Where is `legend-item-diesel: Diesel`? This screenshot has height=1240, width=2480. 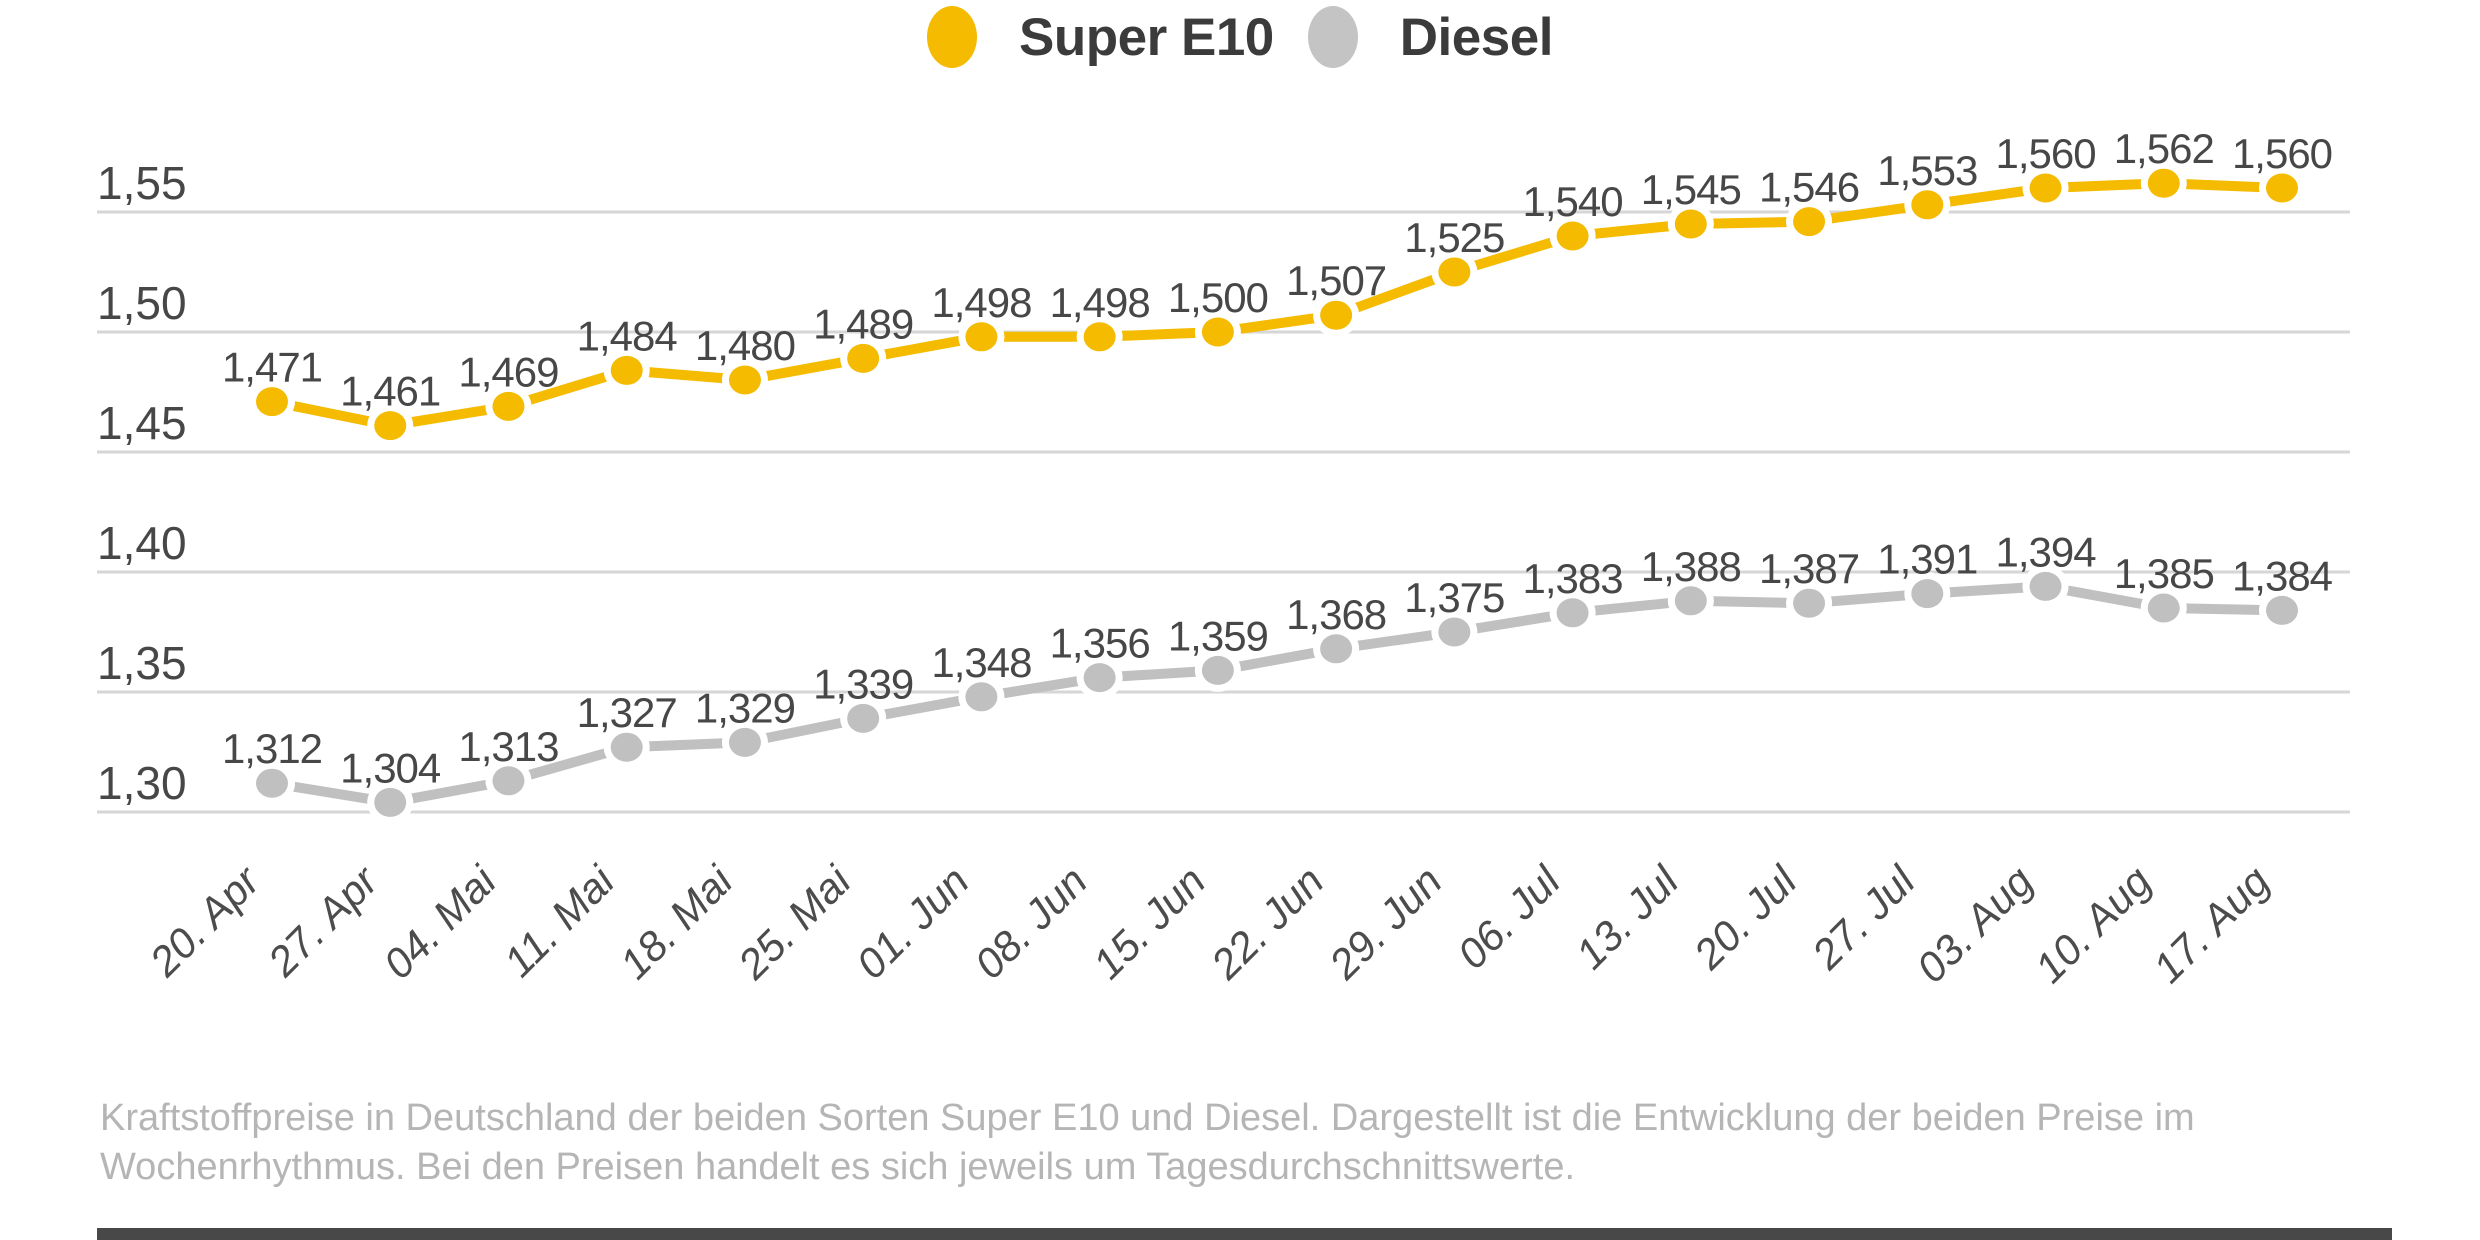 legend-item-diesel: Diesel is located at coordinates (1430, 37).